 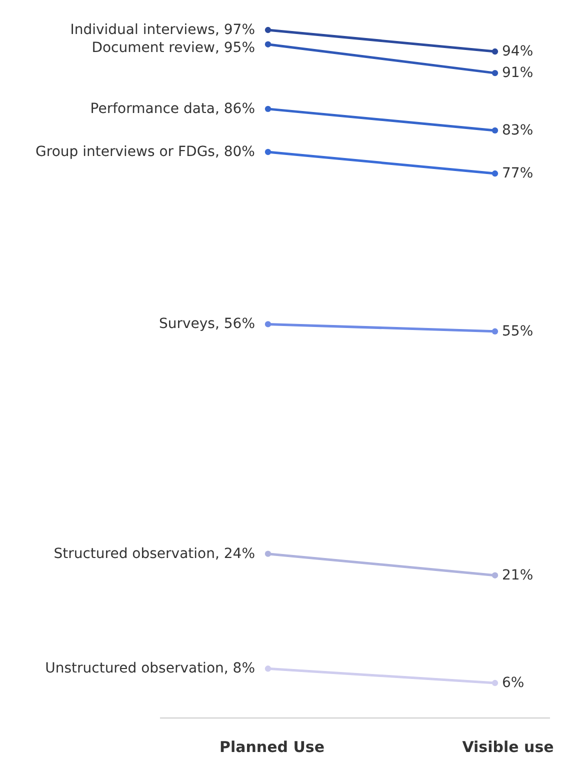 I want to click on data-label: Surveys, 56%, so click(x=206, y=324).